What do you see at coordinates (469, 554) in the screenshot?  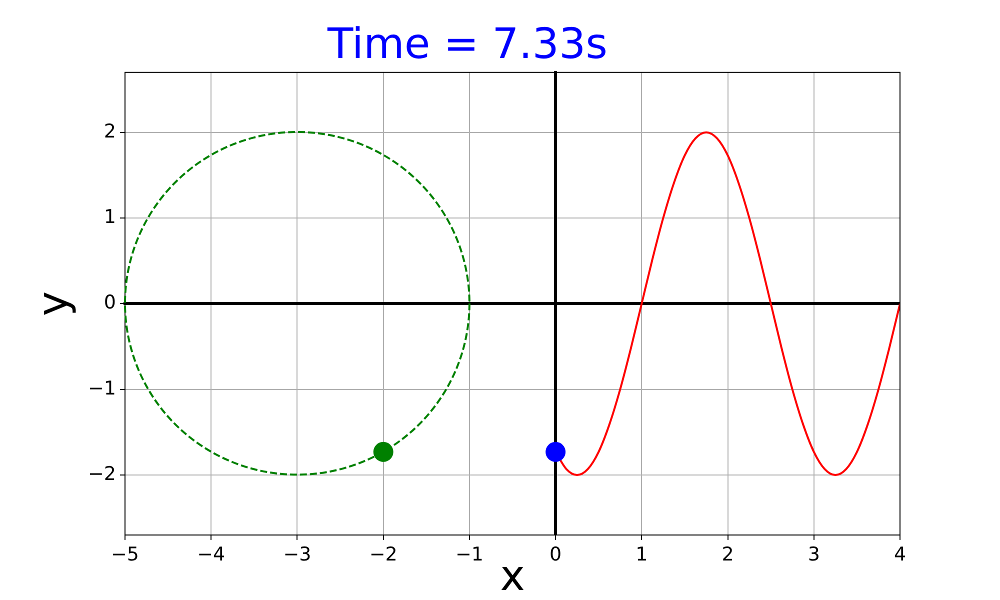 I see `x-tick-label: −1` at bounding box center [469, 554].